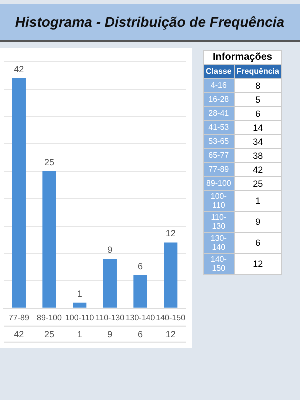 The height and width of the screenshot is (400, 300). I want to click on x-tick-label: 110-130, so click(111, 317).